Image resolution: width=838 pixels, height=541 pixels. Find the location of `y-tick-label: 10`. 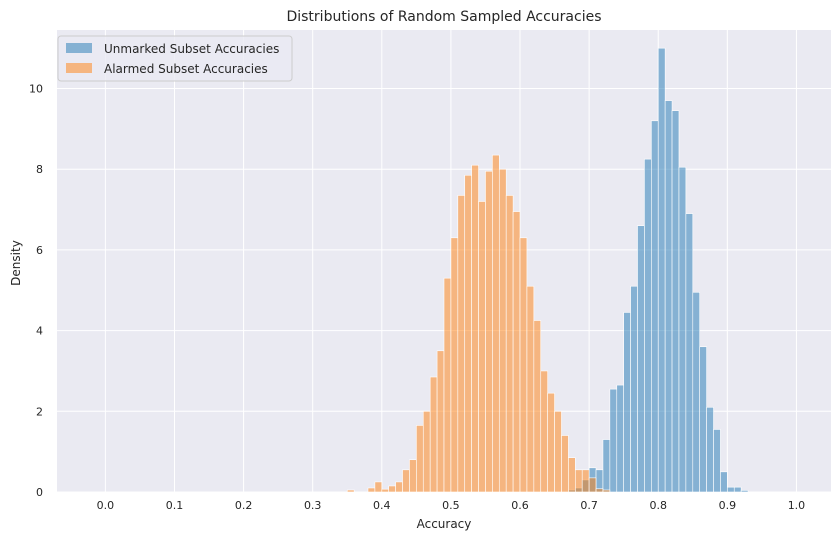

y-tick-label: 10 is located at coordinates (36, 89).